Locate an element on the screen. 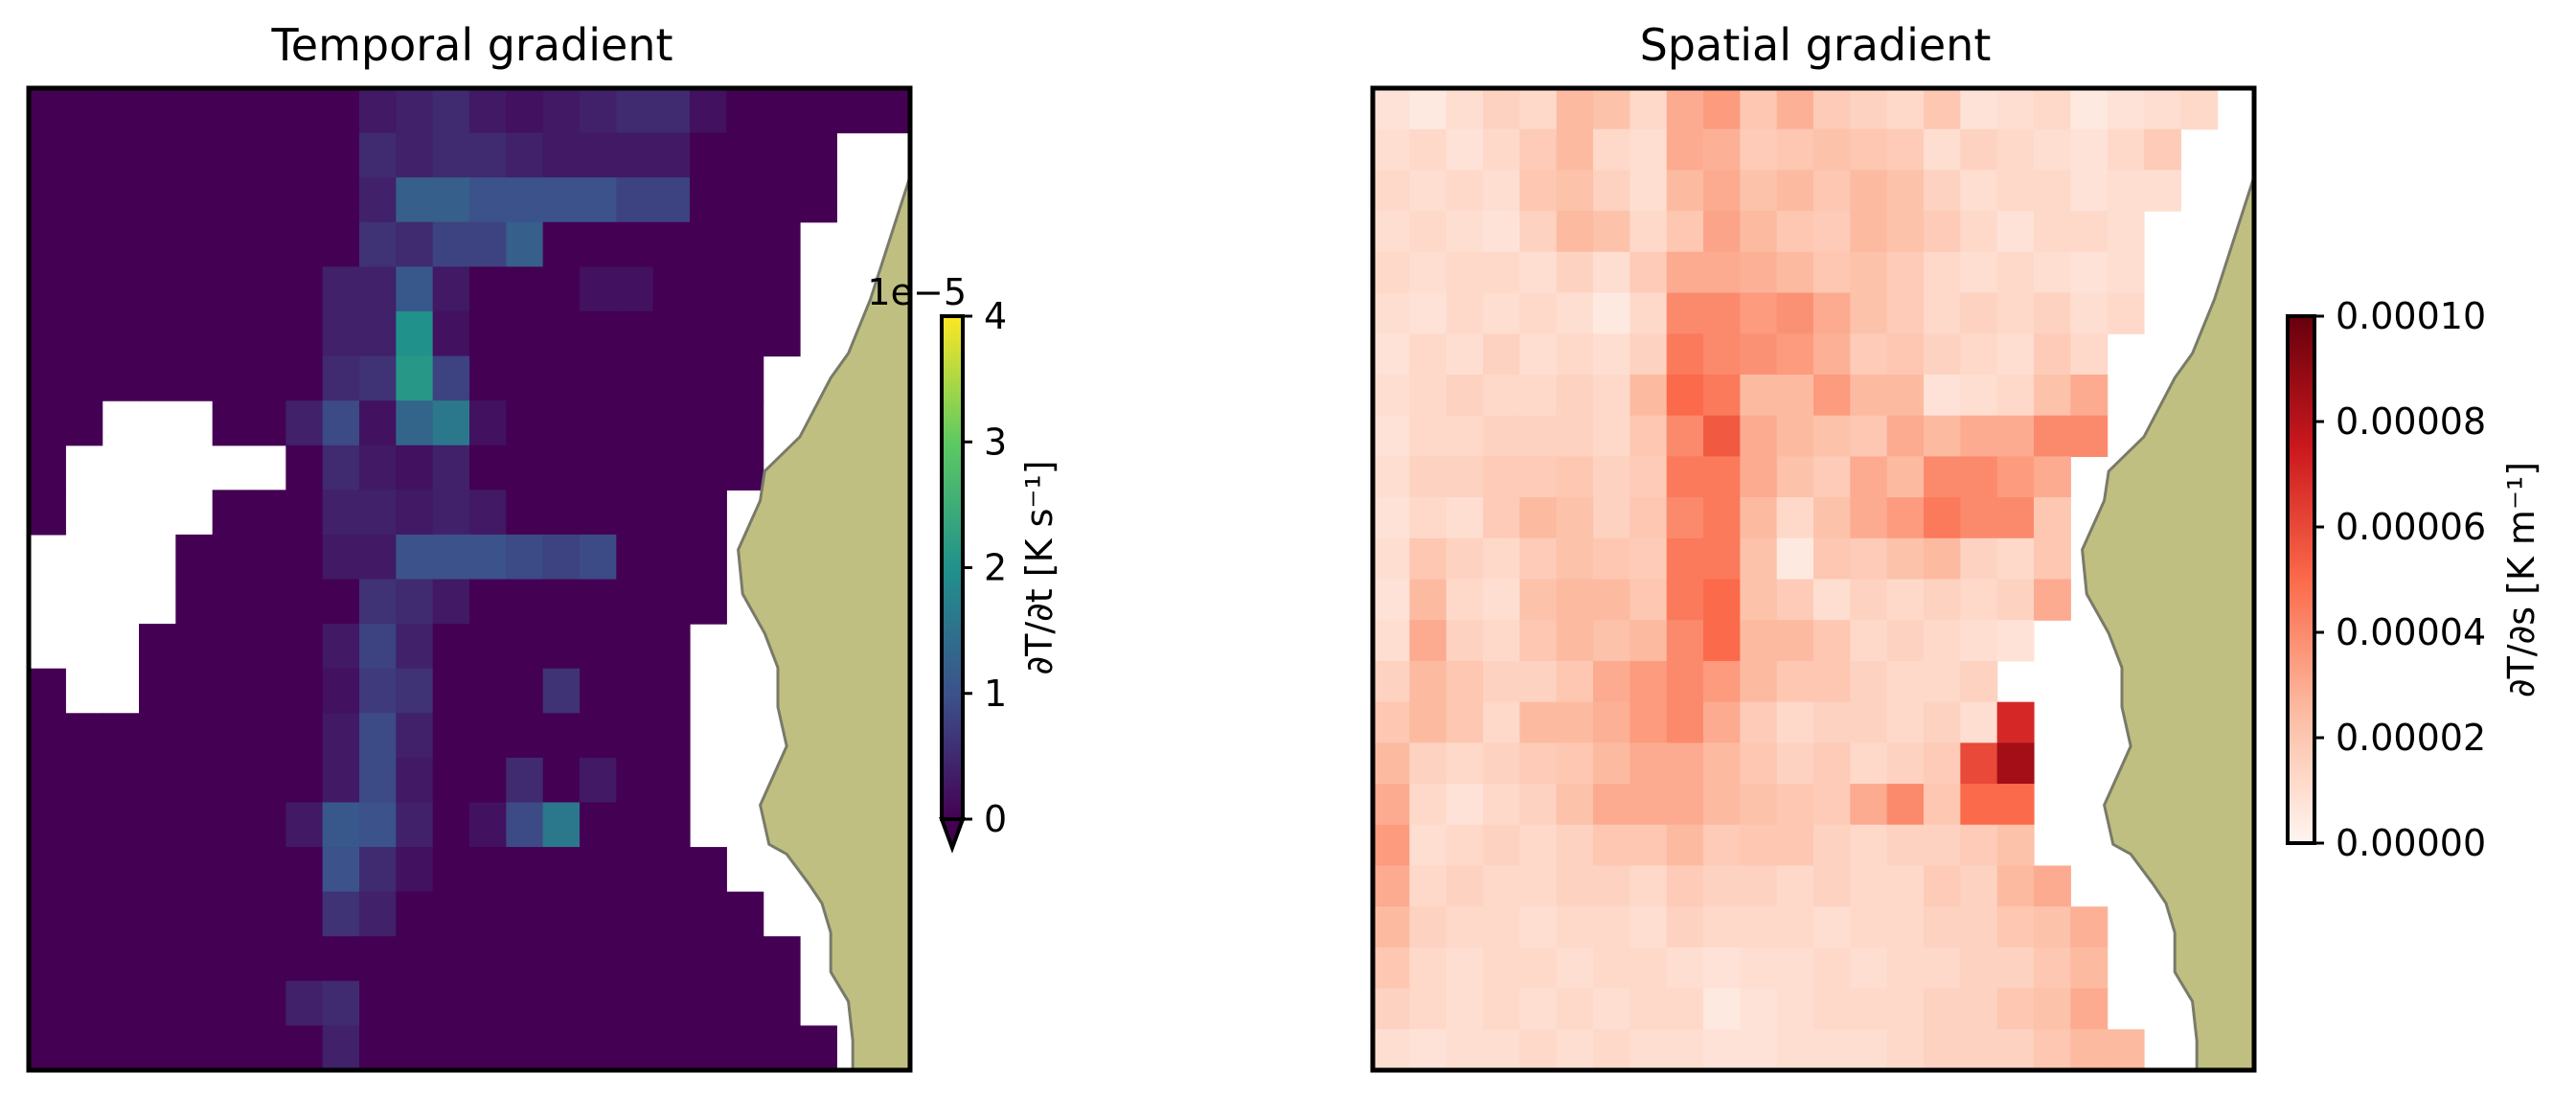  colorbar-gradient is located at coordinates (952, 567).